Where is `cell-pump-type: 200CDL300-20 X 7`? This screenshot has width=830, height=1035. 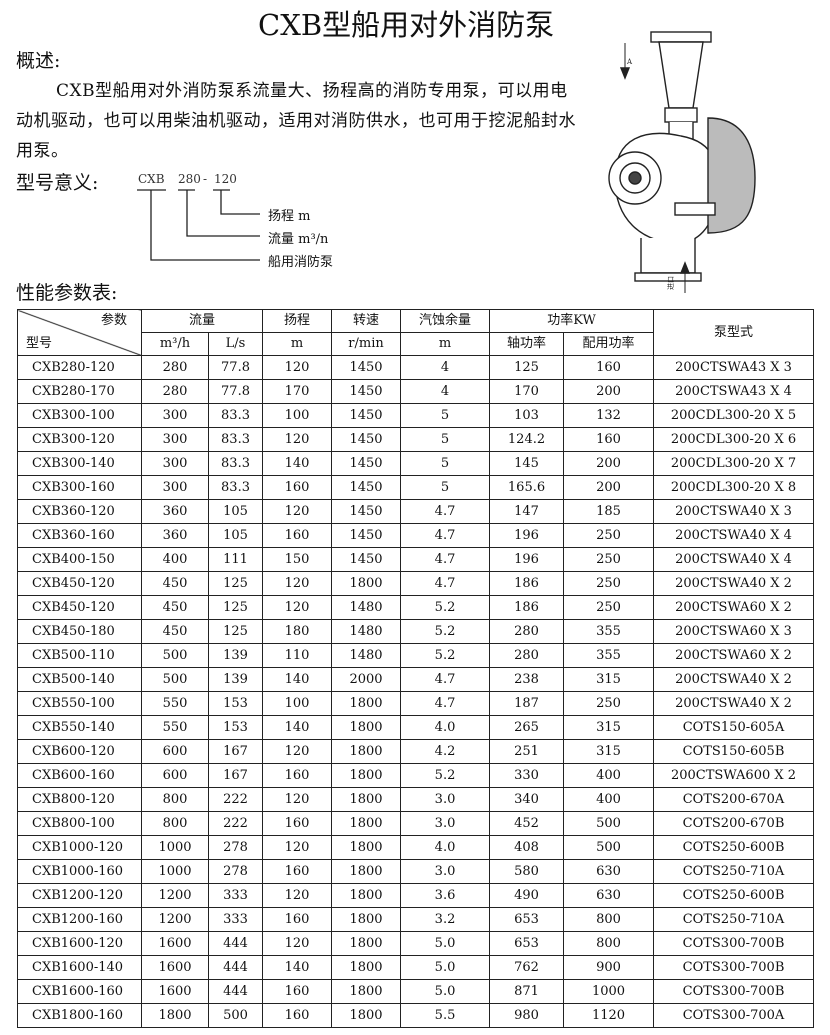
cell-pump-type: 200CDL300-20 X 7 is located at coordinates (734, 463).